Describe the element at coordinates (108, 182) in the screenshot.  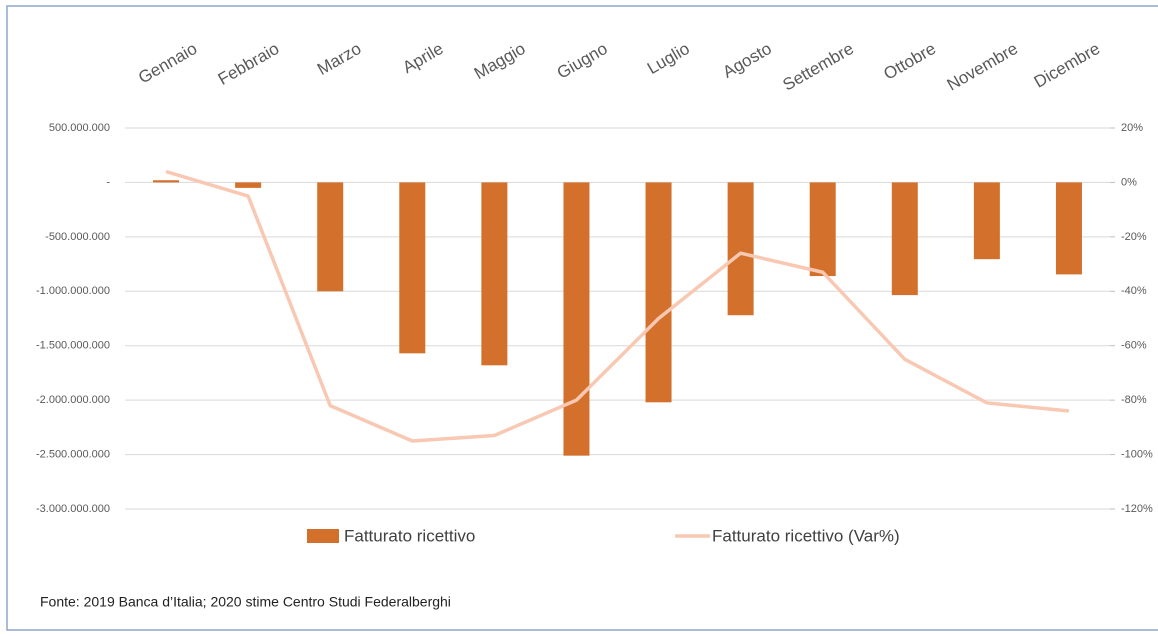
I see `y-tick-label: -` at that location.